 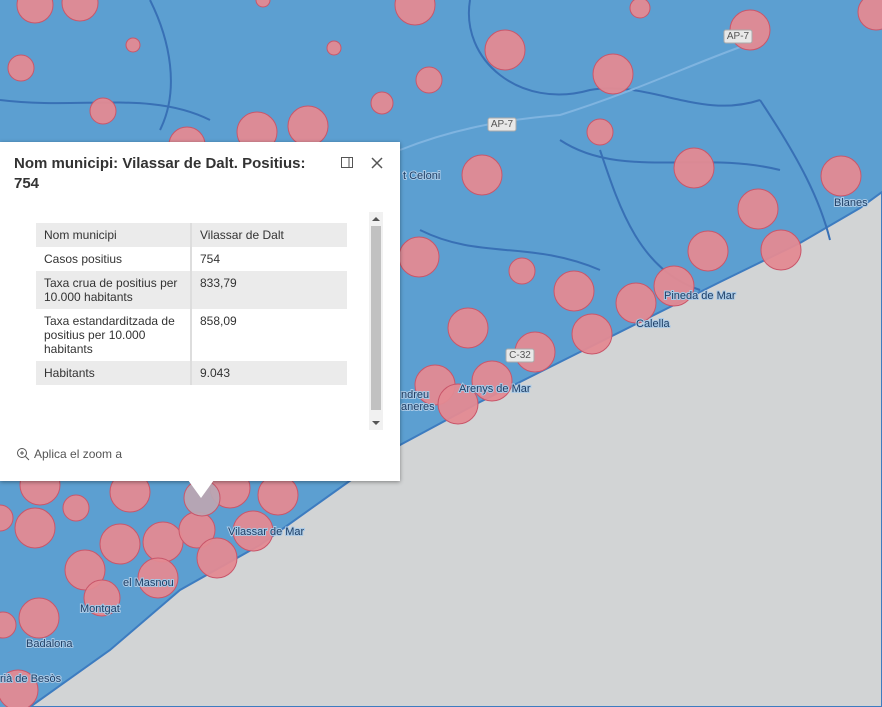 What do you see at coordinates (580, 95) in the screenshot?
I see `highway` at bounding box center [580, 95].